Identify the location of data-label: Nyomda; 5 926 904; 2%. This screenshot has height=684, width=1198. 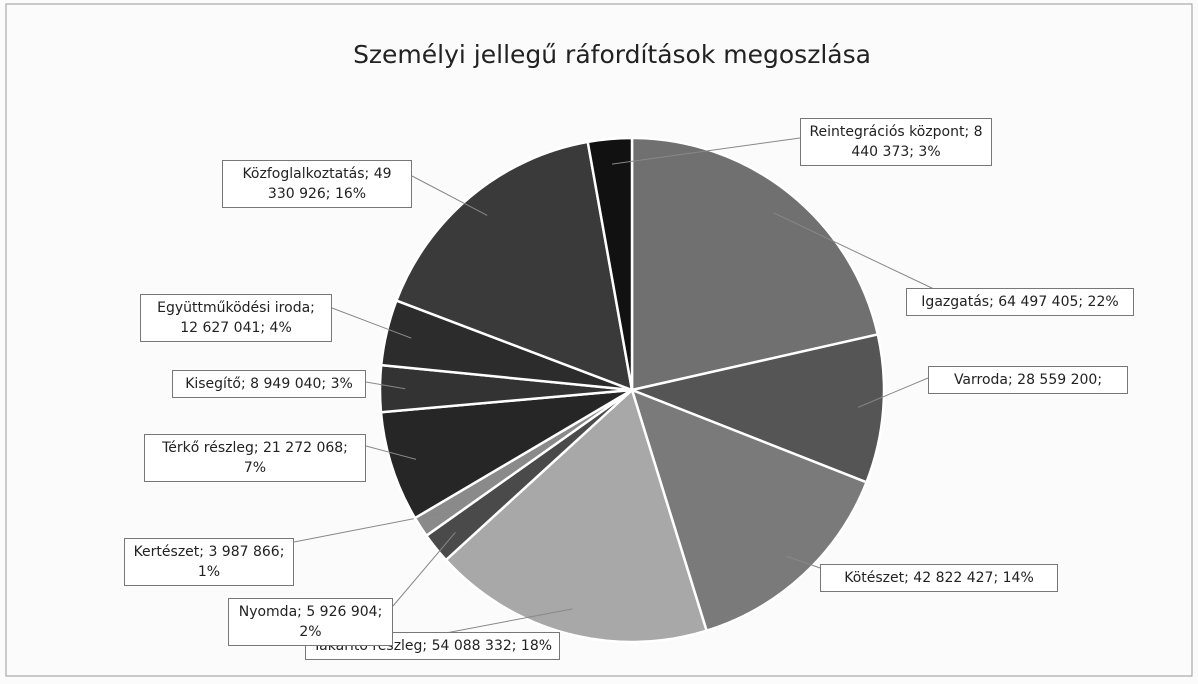
(310, 622).